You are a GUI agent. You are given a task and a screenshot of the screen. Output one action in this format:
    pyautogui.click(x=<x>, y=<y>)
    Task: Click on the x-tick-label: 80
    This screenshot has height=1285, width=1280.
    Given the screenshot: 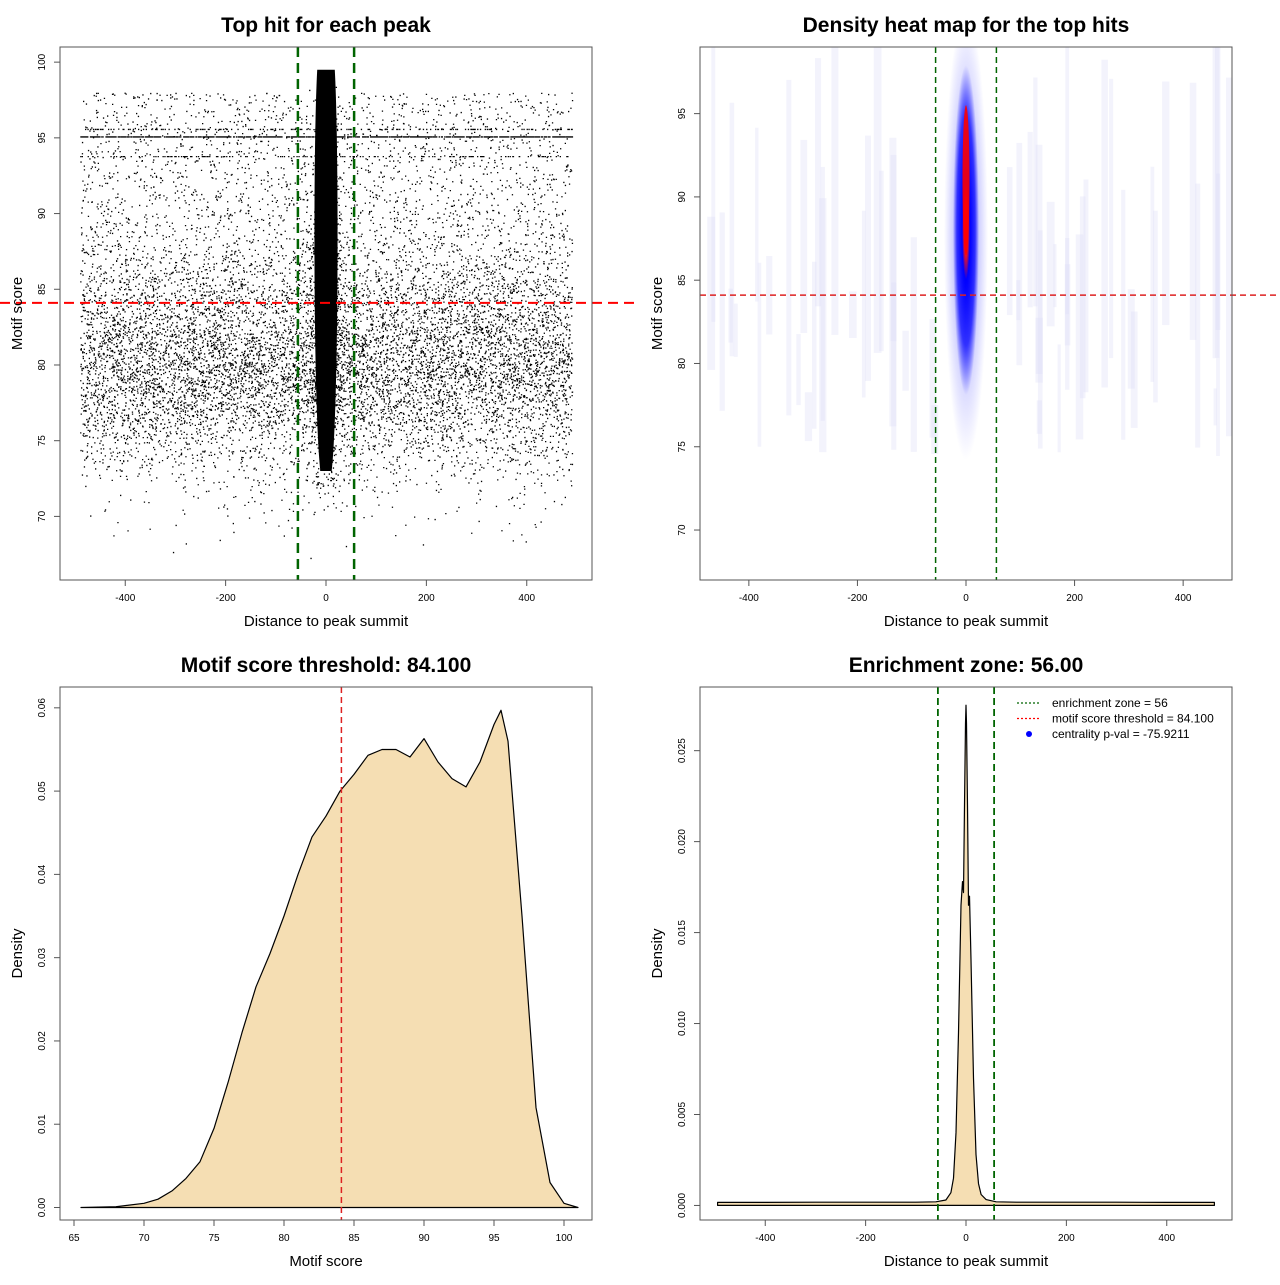 What is the action you would take?
    pyautogui.click(x=284, y=1238)
    